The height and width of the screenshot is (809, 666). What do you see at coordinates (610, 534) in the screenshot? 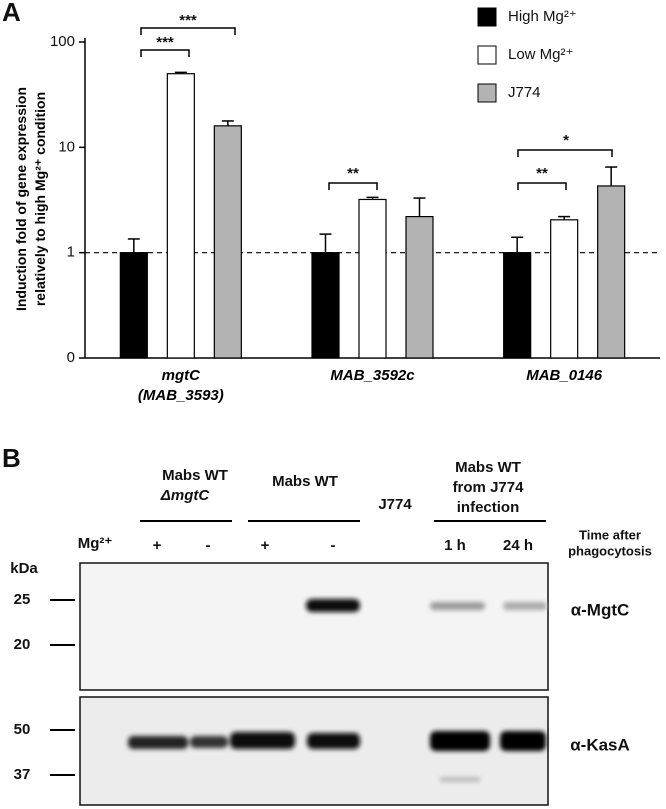
I see `time-label: Time after` at bounding box center [610, 534].